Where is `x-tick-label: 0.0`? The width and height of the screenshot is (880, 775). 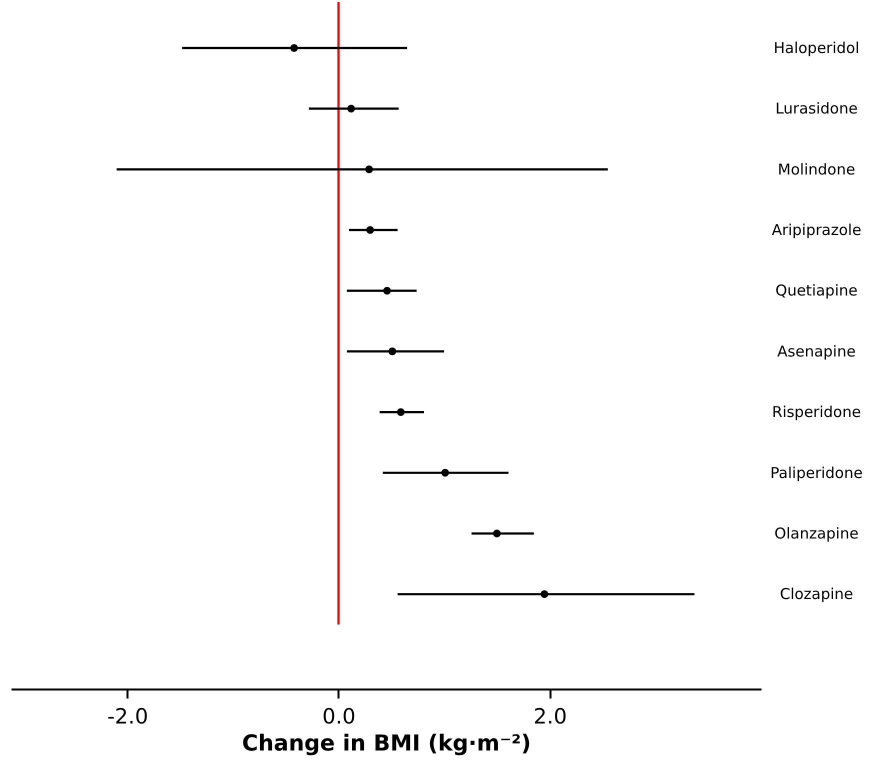 x-tick-label: 0.0 is located at coordinates (339, 716).